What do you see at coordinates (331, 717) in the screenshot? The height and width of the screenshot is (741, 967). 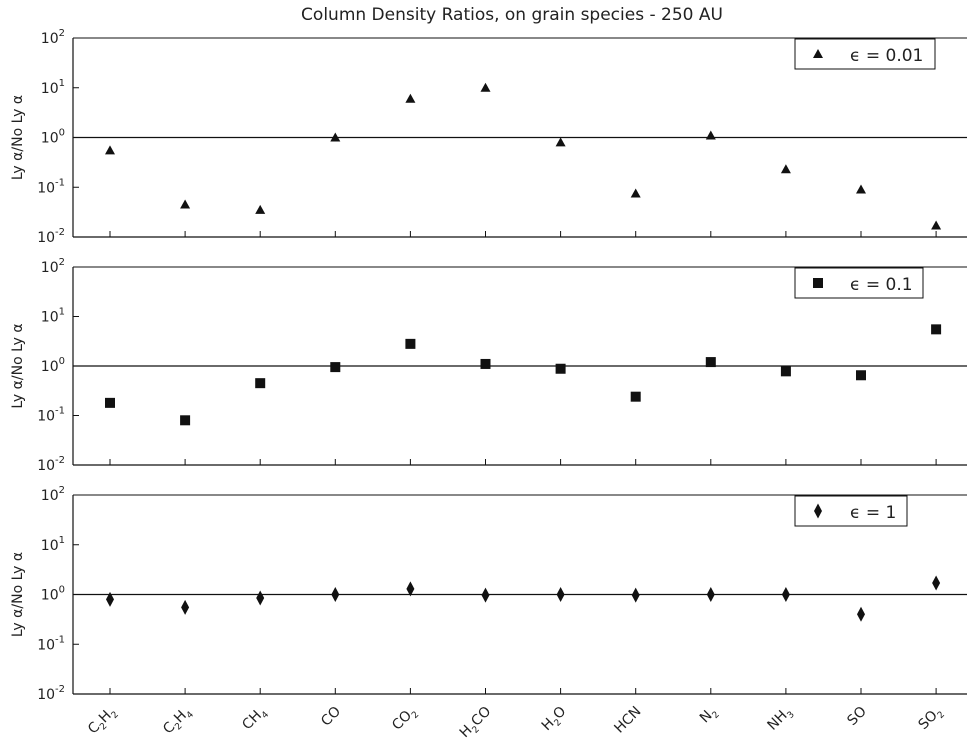 I see `x-tick-label: CO` at bounding box center [331, 717].